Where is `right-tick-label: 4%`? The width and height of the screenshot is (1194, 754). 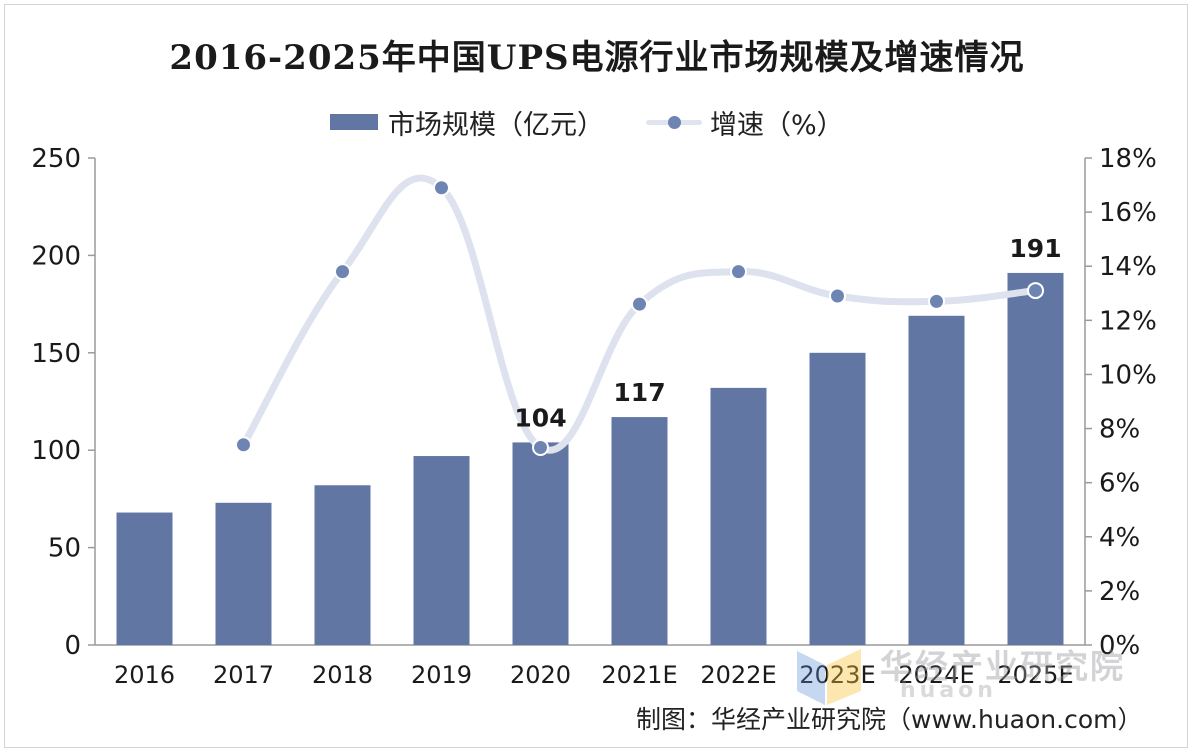
right-tick-label: 4% is located at coordinates (1119, 538).